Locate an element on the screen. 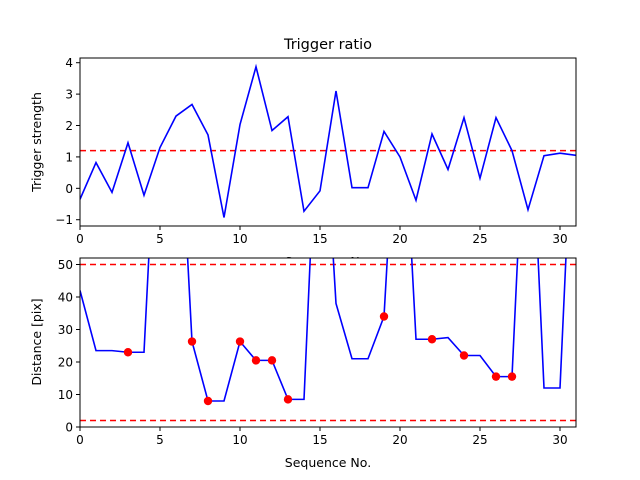  y-ticks: −1 0 1 2 3 4 is located at coordinates (67, 141).